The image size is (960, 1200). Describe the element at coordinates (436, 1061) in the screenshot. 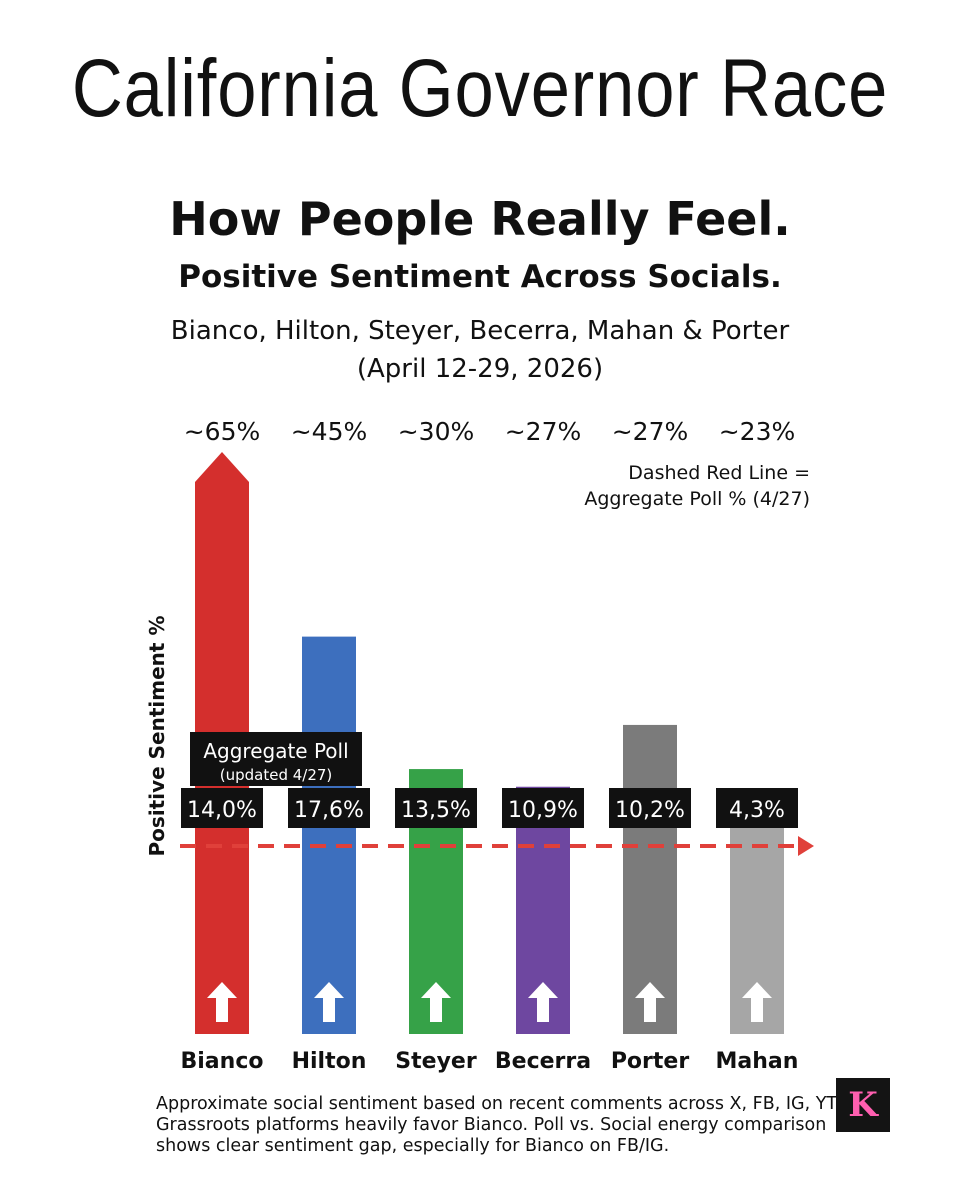

I see `category-label-steyer: Steyer` at that location.